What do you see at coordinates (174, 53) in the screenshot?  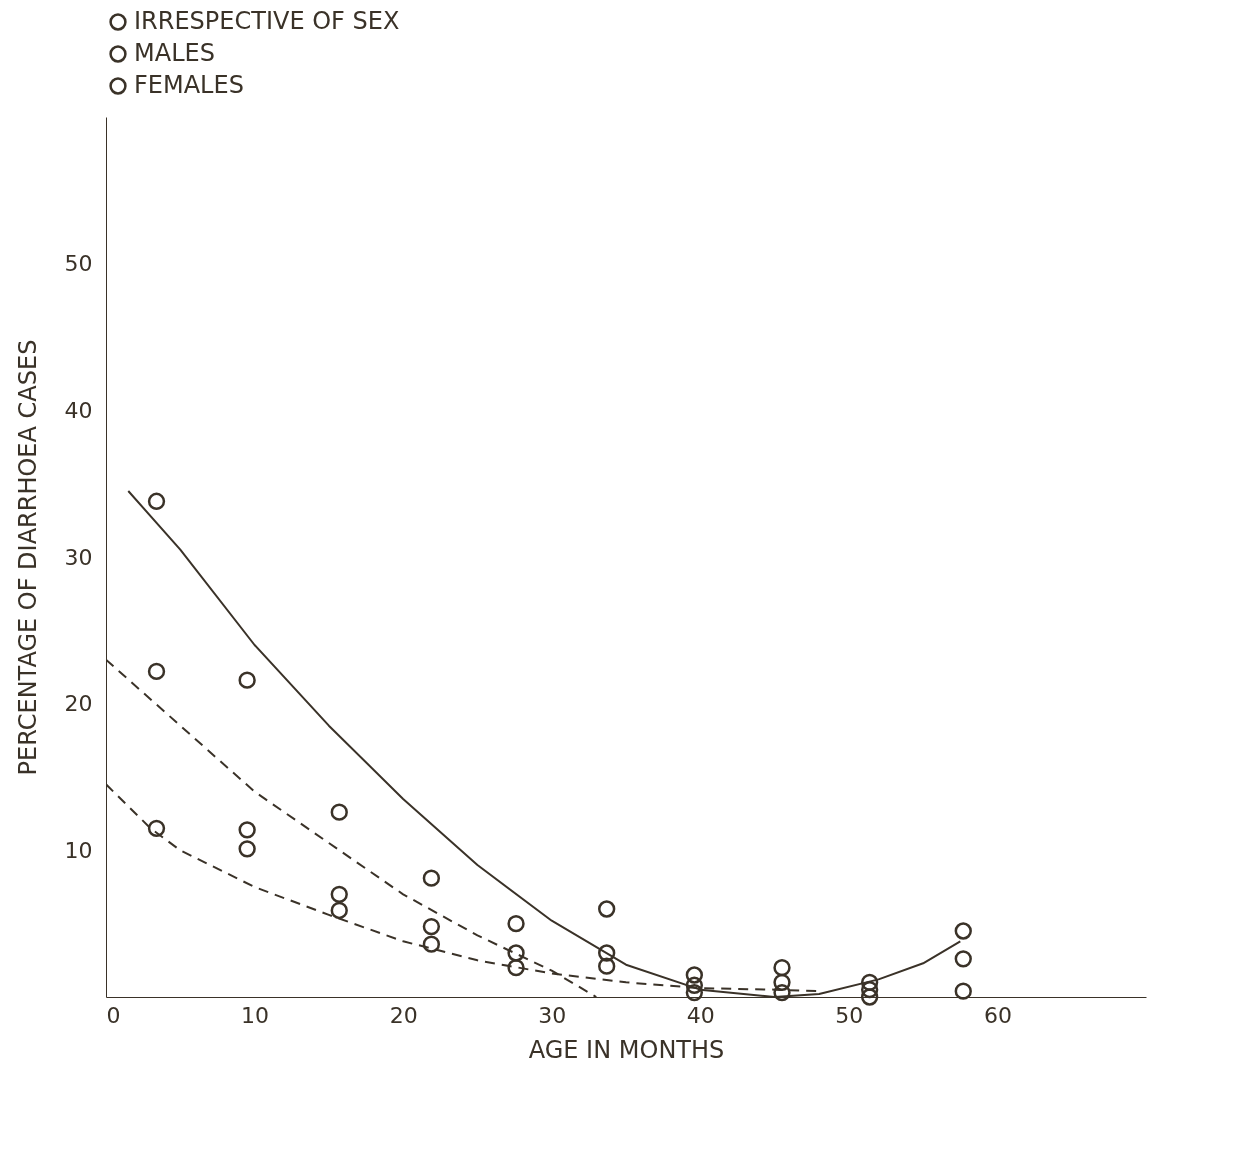 I see `legend-label: MALES` at bounding box center [174, 53].